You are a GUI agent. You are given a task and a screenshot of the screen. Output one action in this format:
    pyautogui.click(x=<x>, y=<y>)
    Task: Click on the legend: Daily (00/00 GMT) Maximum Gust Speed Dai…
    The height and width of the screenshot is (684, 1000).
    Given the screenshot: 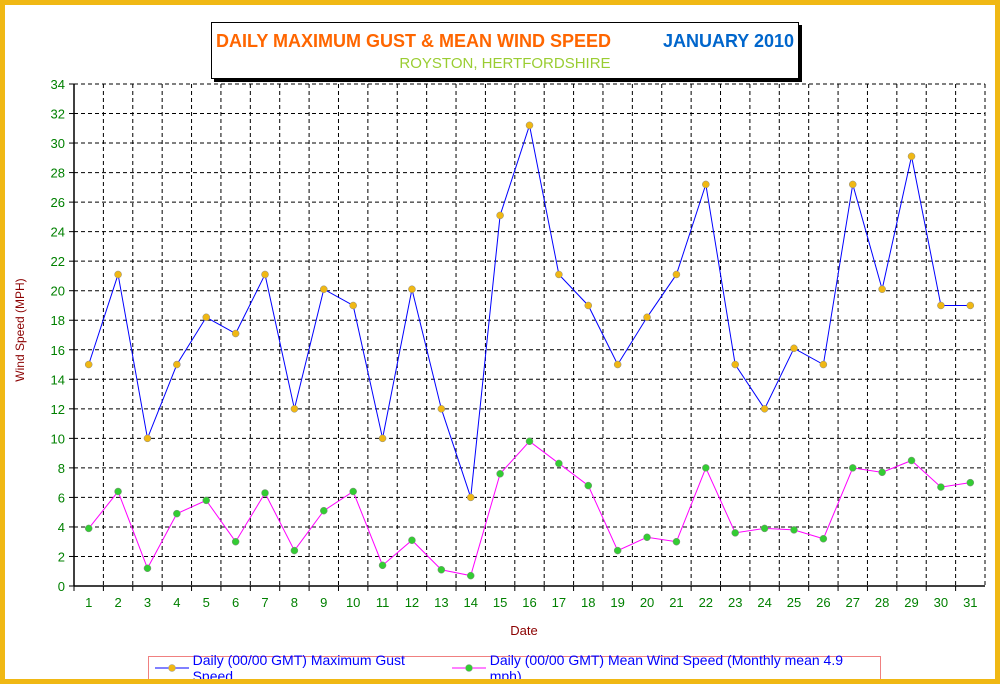 What is the action you would take?
    pyautogui.click(x=514, y=665)
    